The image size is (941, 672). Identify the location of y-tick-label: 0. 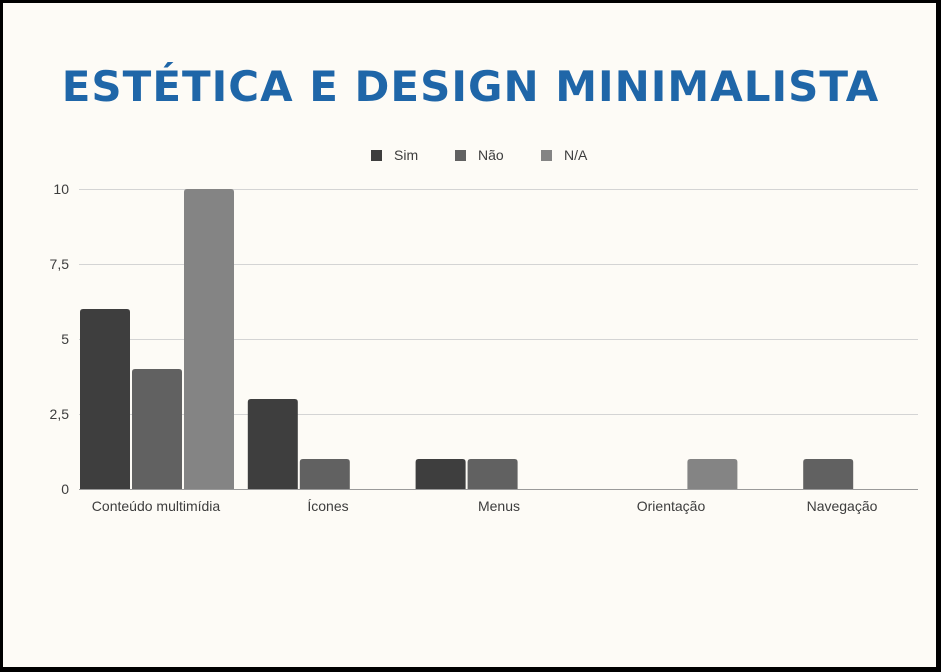
(65, 489).